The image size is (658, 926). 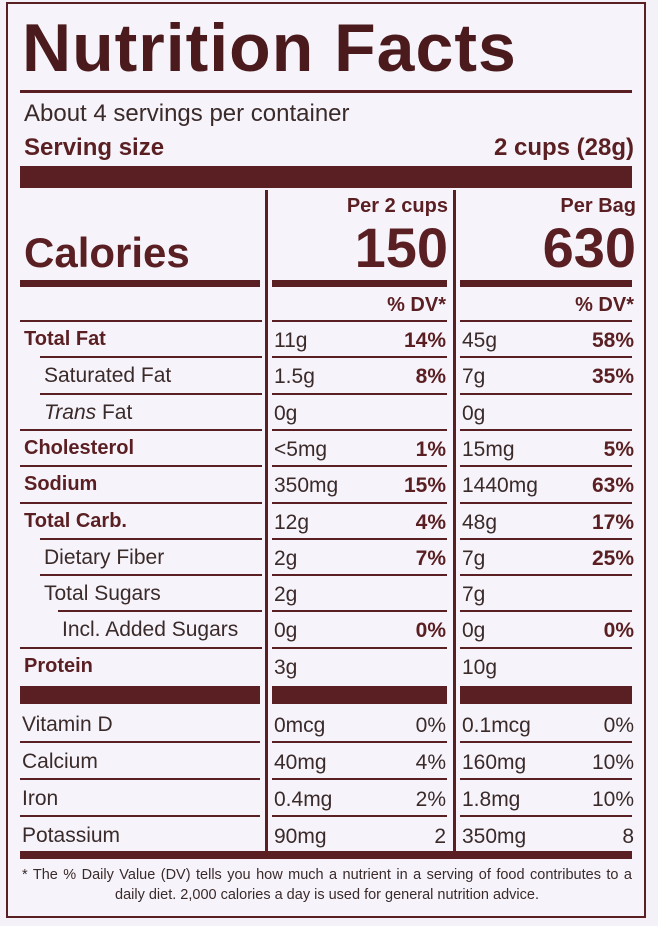 What do you see at coordinates (440, 836) in the screenshot?
I see `vit-col1-dv: 2` at bounding box center [440, 836].